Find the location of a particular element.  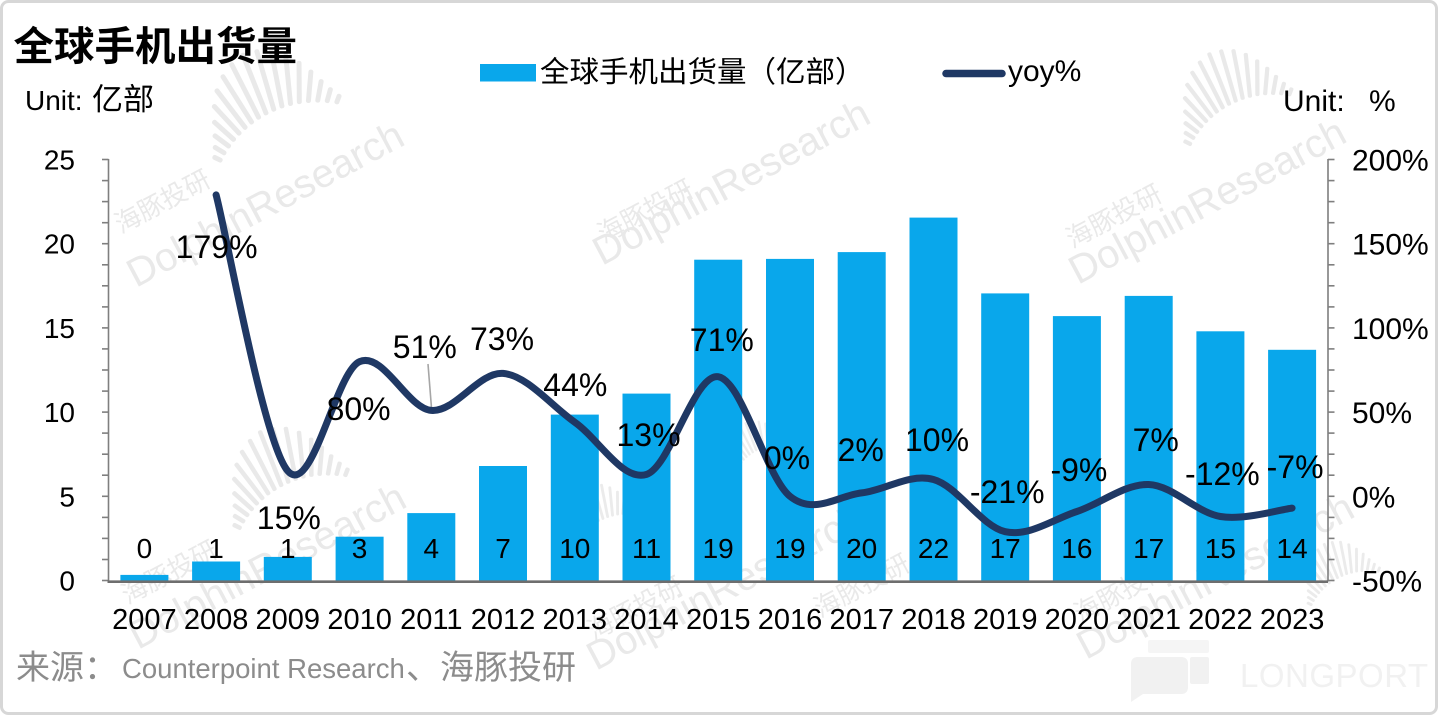

svg-text: 2010 is located at coordinates (359, 620).